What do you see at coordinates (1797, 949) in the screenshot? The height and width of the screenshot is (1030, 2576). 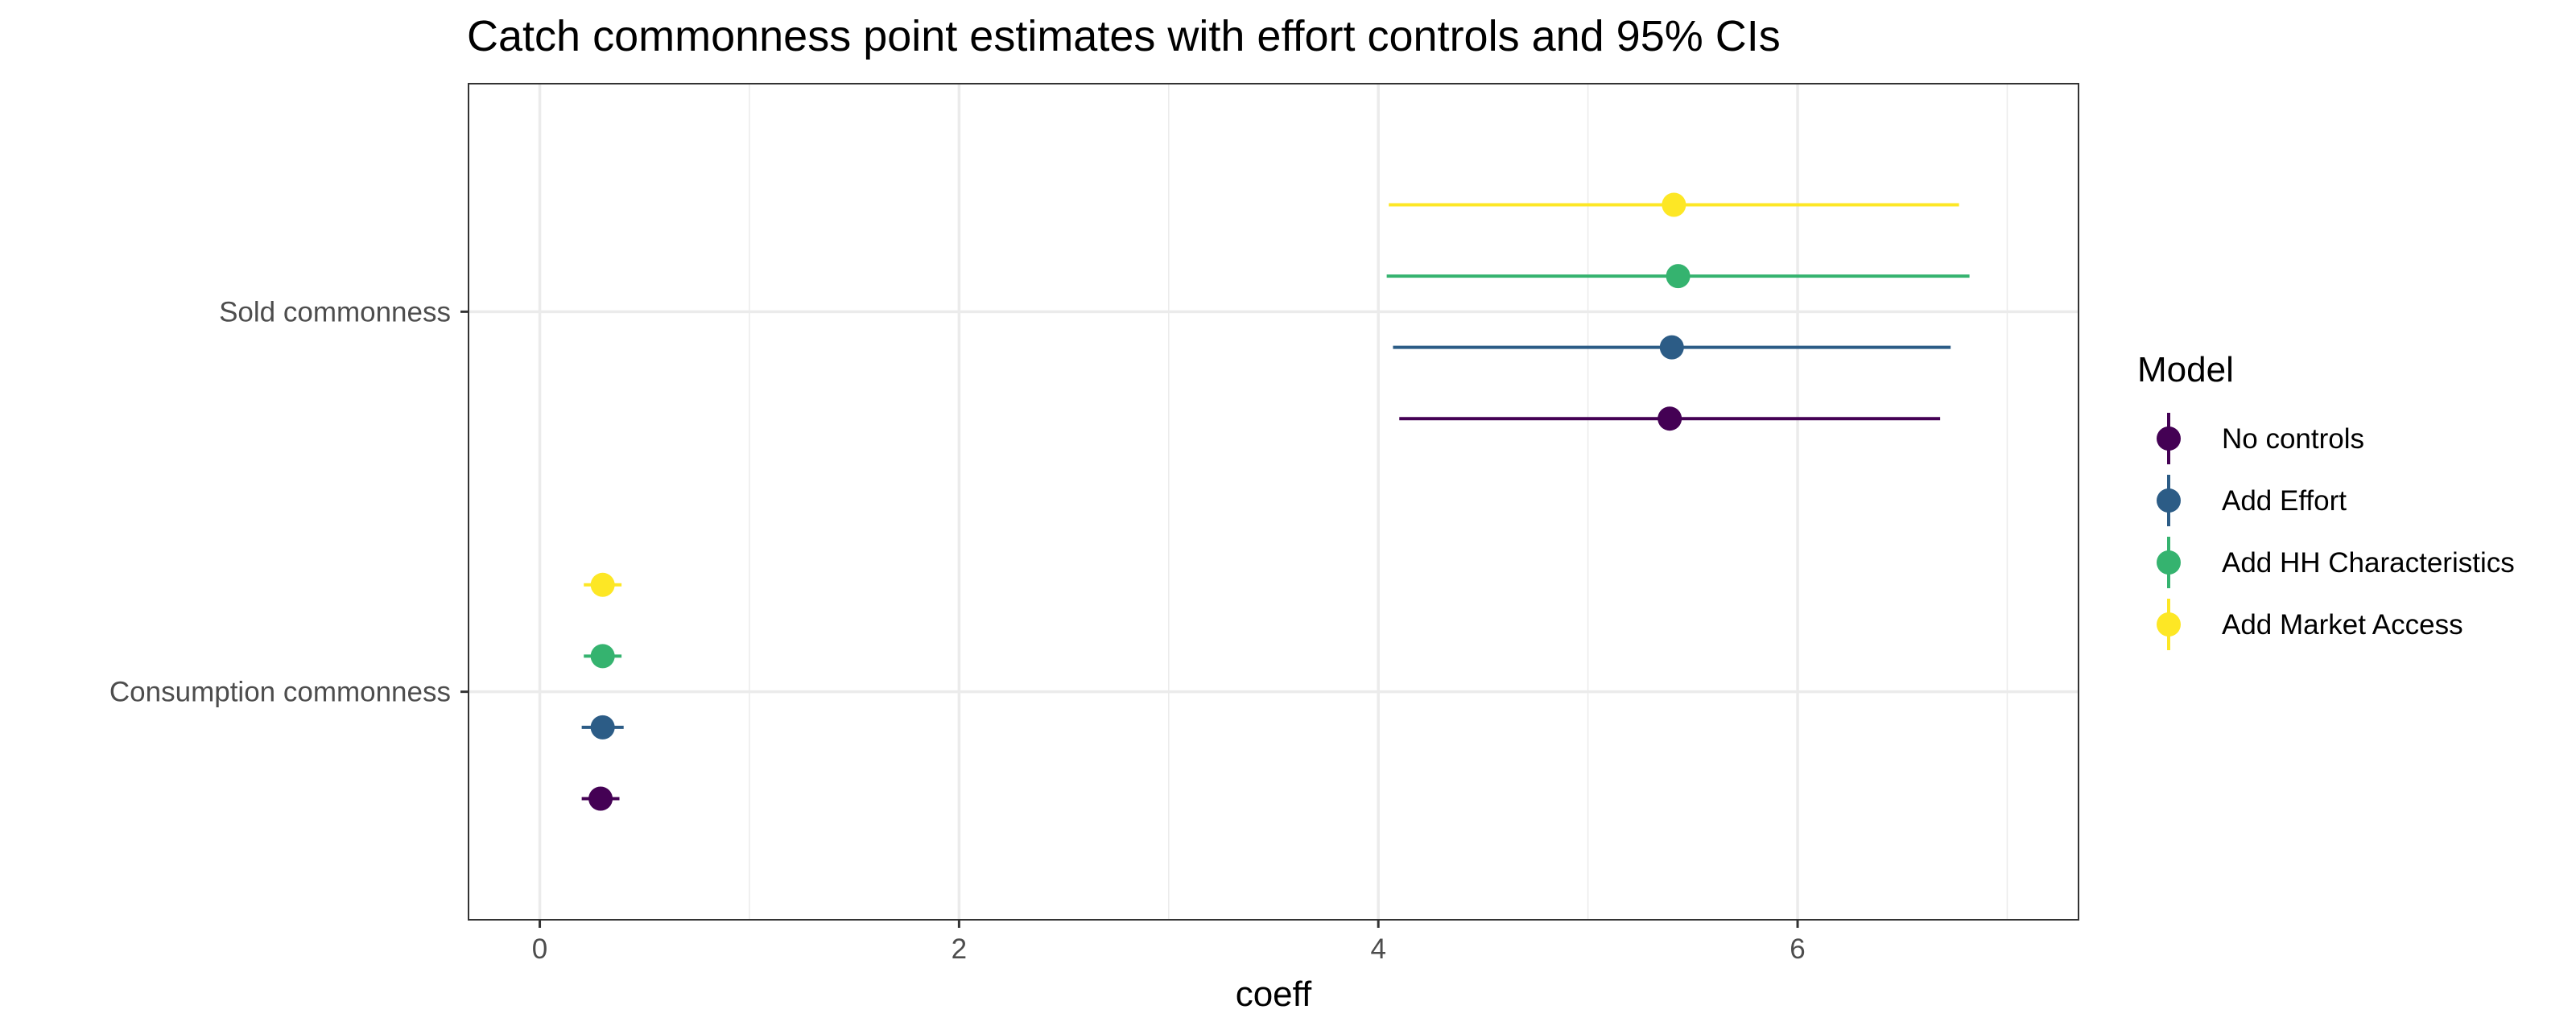 I see `x-tick-label: 6` at bounding box center [1797, 949].